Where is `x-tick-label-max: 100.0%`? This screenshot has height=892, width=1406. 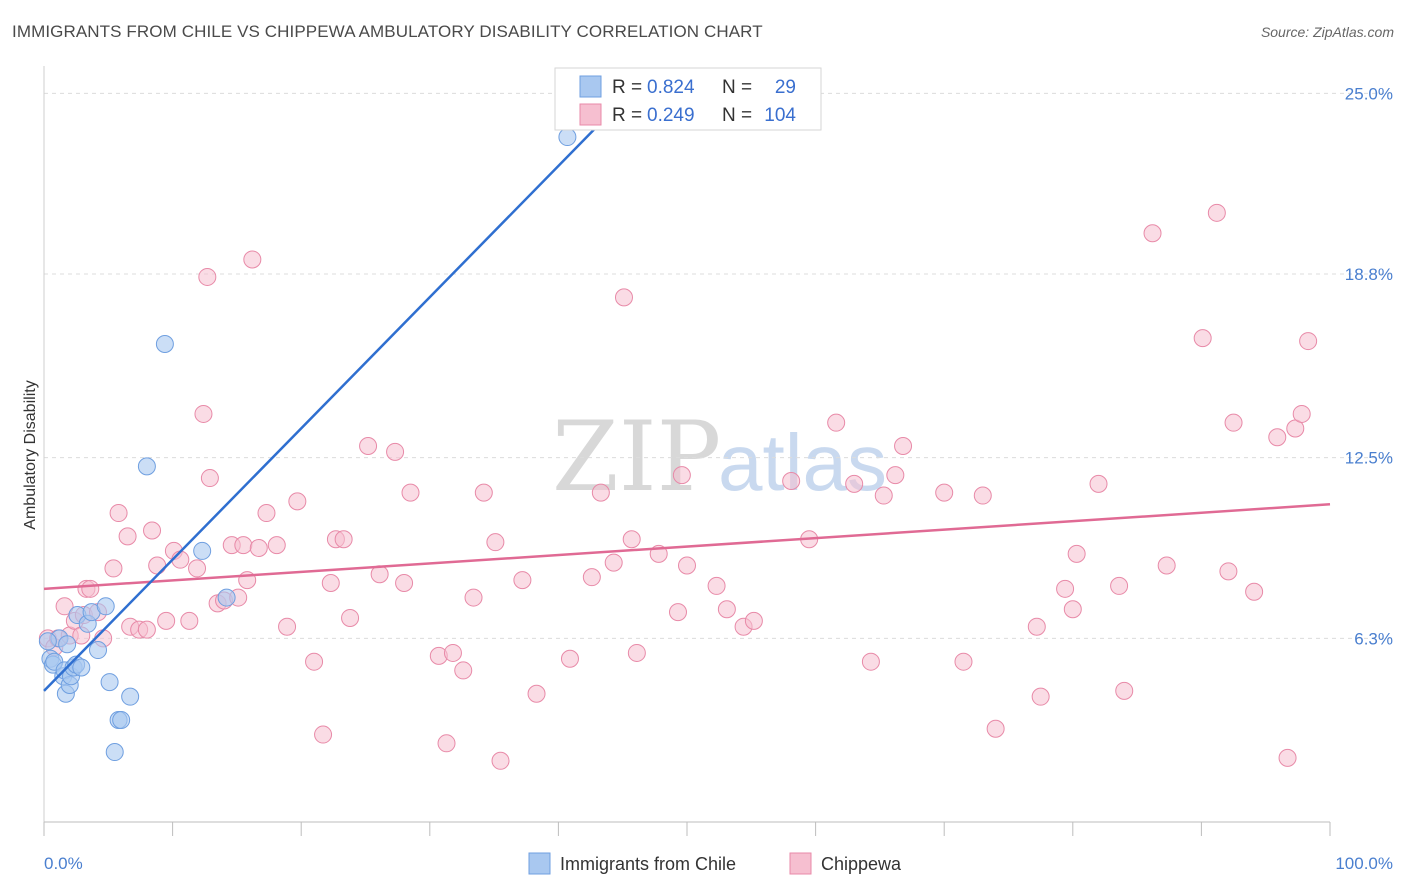
x-tick-label-max: 100.0% is located at coordinates (1364, 863).